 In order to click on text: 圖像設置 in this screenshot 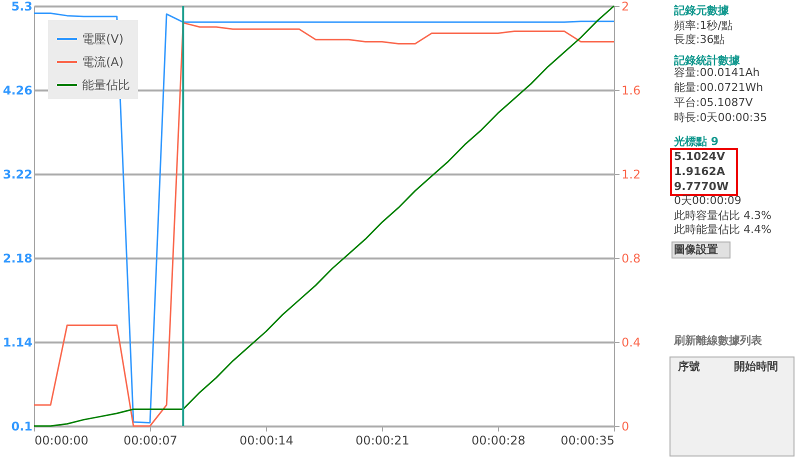, I will do `click(696, 249)`.